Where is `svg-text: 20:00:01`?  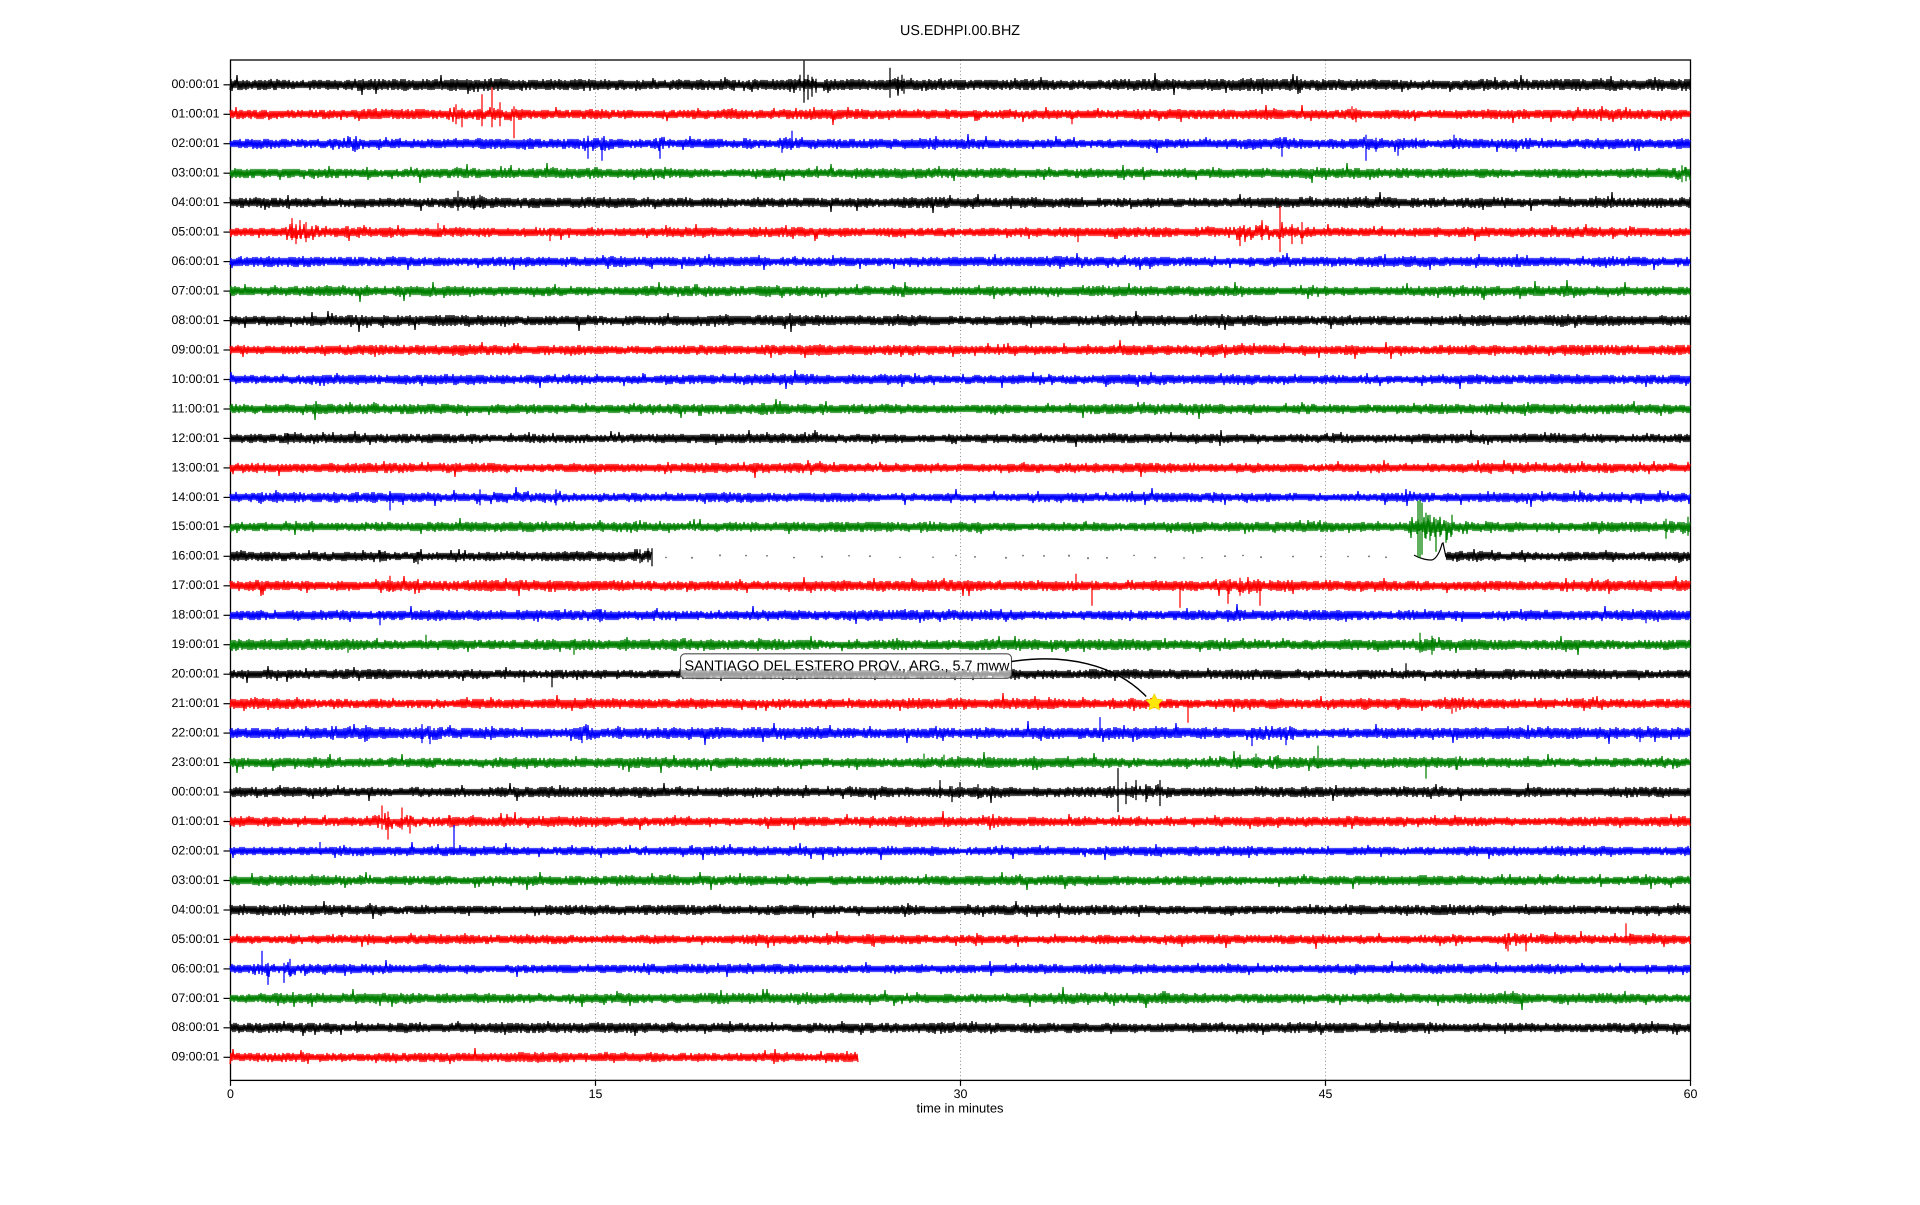 svg-text: 20:00:01 is located at coordinates (196, 674).